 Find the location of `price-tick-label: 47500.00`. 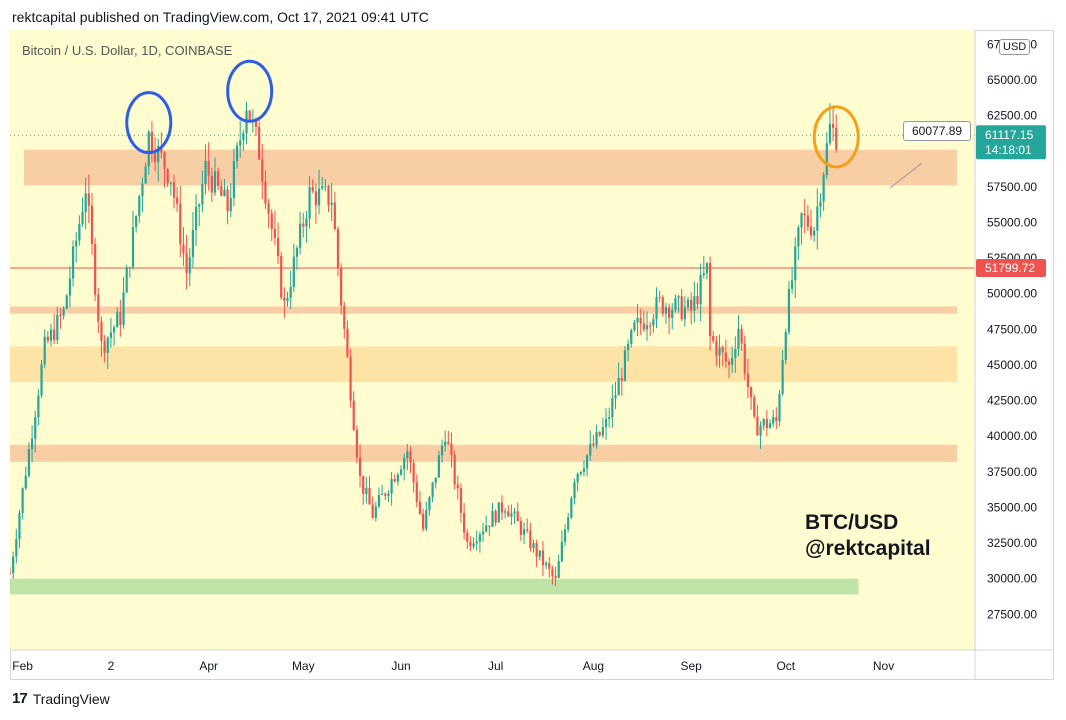

price-tick-label: 47500.00 is located at coordinates (1012, 329).